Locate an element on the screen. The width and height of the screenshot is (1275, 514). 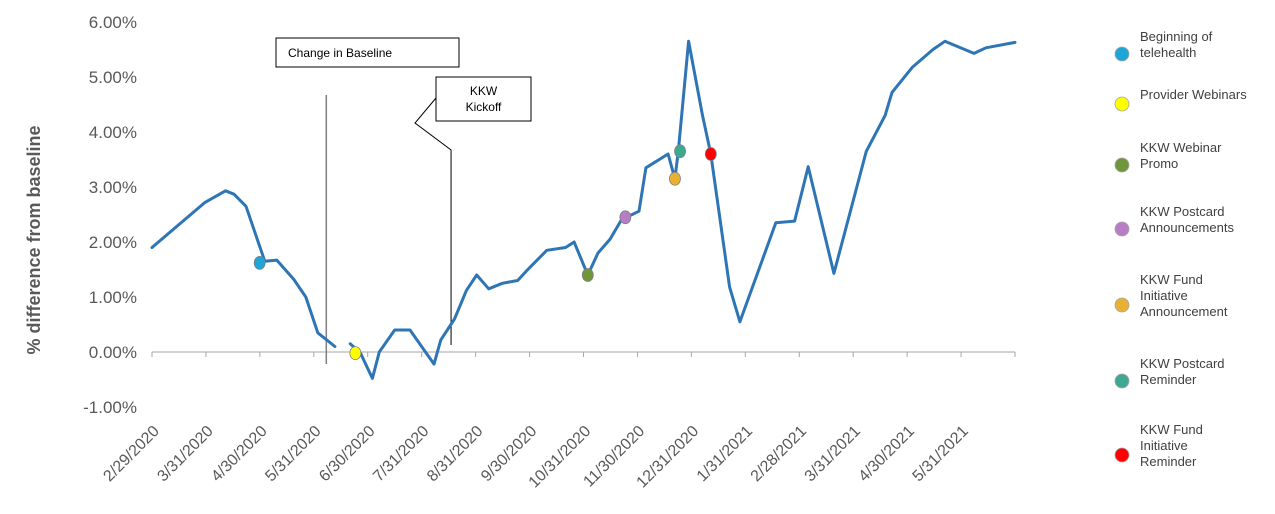
y-axis-title: % difference from baseline is located at coordinates (34, 239).